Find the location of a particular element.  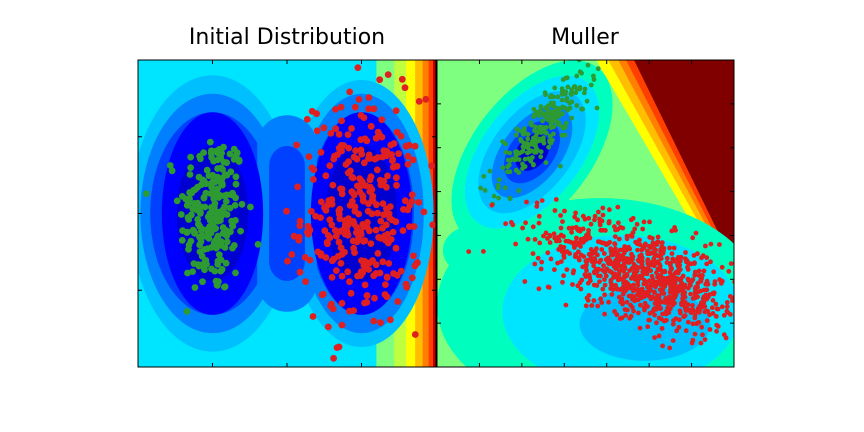

chart-title-muller: Muller is located at coordinates (585, 37).